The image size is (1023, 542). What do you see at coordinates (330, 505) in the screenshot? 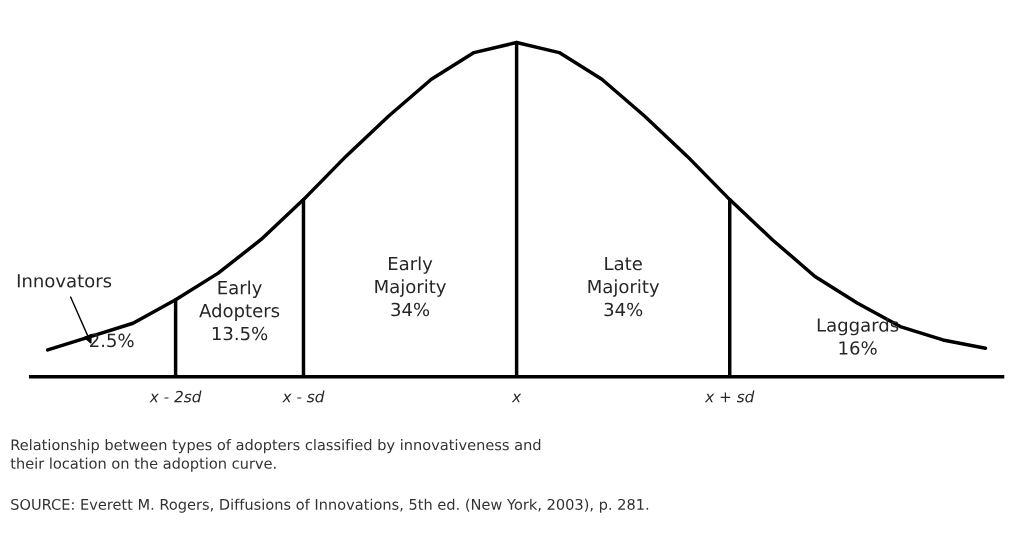
I see `source-note: SOURCE: Everett M. Rogers, Diffusions of Innovations, 5th ed. (New York, 2003), p. 281.` at bounding box center [330, 505].